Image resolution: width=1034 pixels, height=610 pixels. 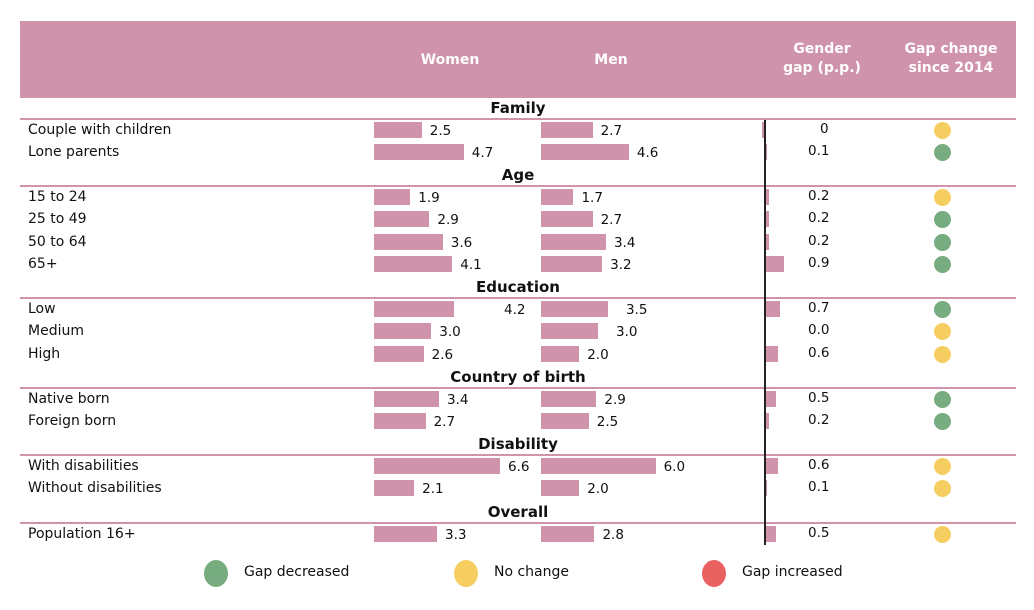 What do you see at coordinates (792, 572) in the screenshot?
I see `legend-label-increased: Gap increased` at bounding box center [792, 572].